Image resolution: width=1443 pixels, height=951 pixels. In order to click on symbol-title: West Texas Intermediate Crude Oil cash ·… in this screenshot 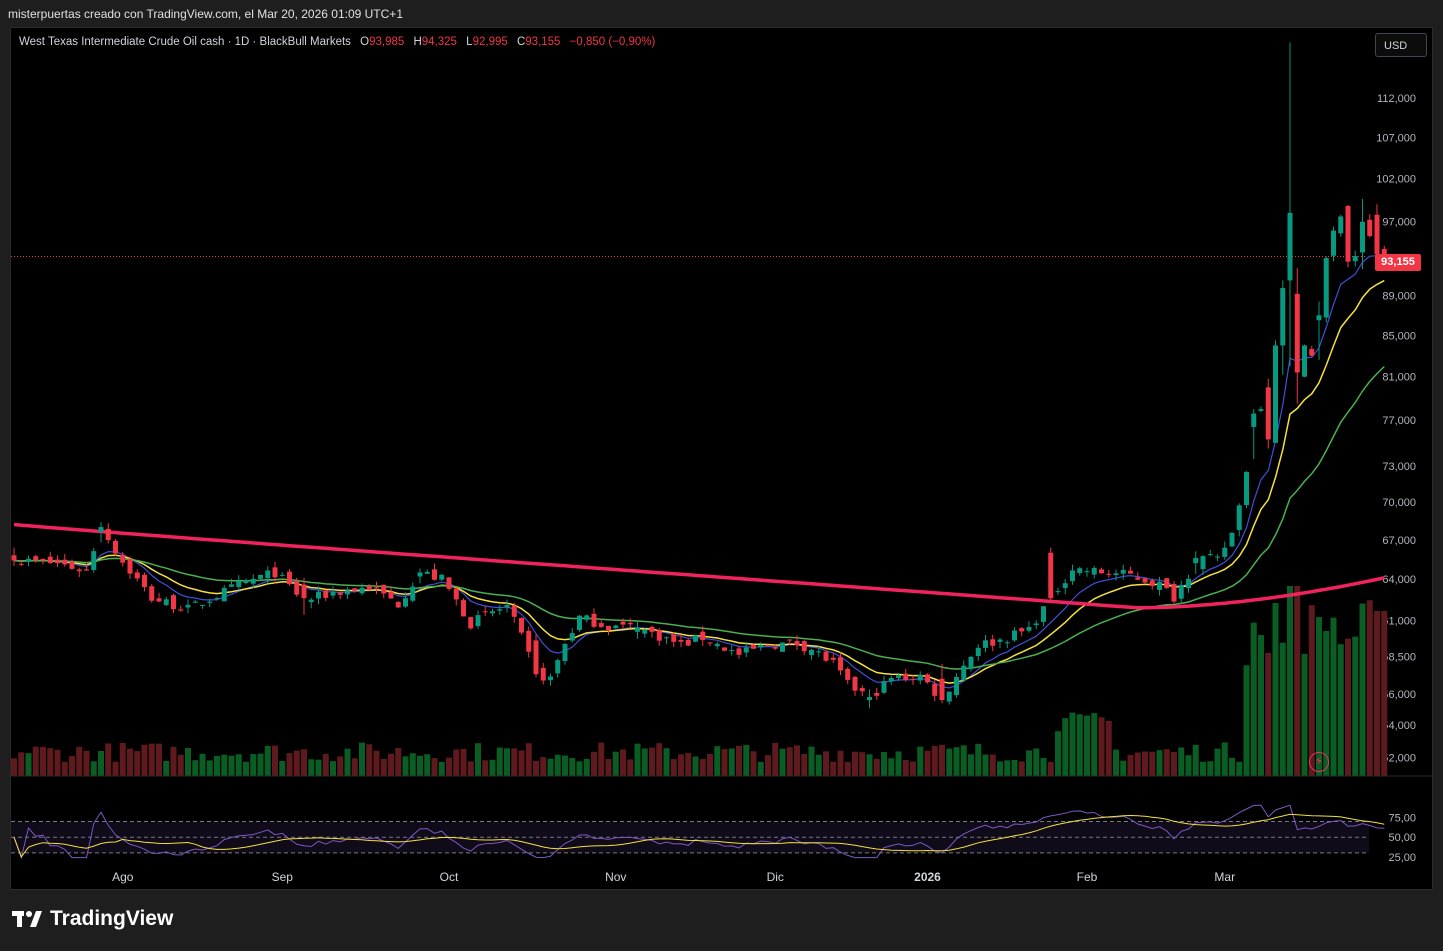, I will do `click(185, 42)`.